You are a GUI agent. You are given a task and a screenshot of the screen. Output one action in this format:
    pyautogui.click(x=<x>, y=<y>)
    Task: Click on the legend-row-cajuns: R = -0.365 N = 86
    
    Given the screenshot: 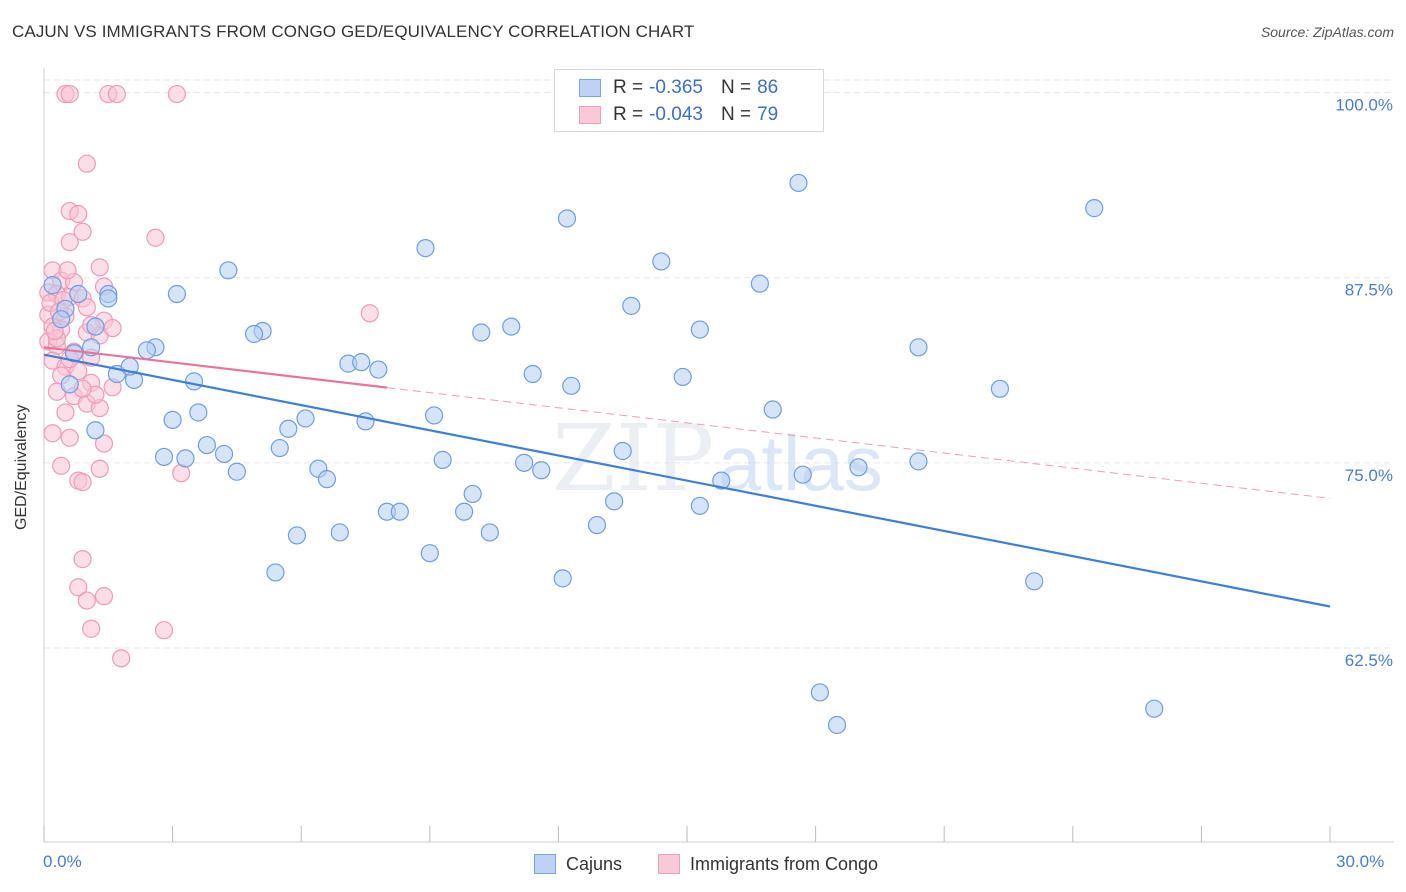 What is the action you would take?
    pyautogui.click(x=678, y=88)
    